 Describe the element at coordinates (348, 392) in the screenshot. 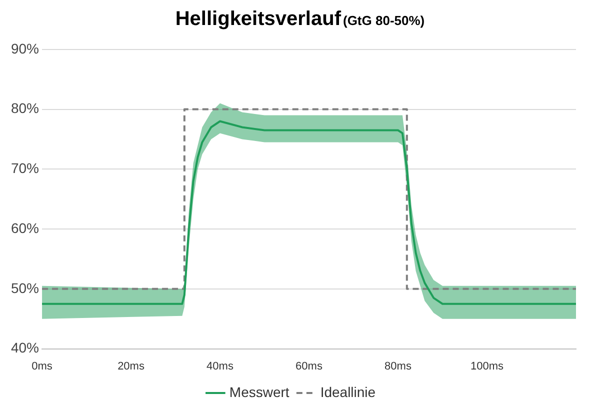

I see `legend-label: Ideallinie` at that location.